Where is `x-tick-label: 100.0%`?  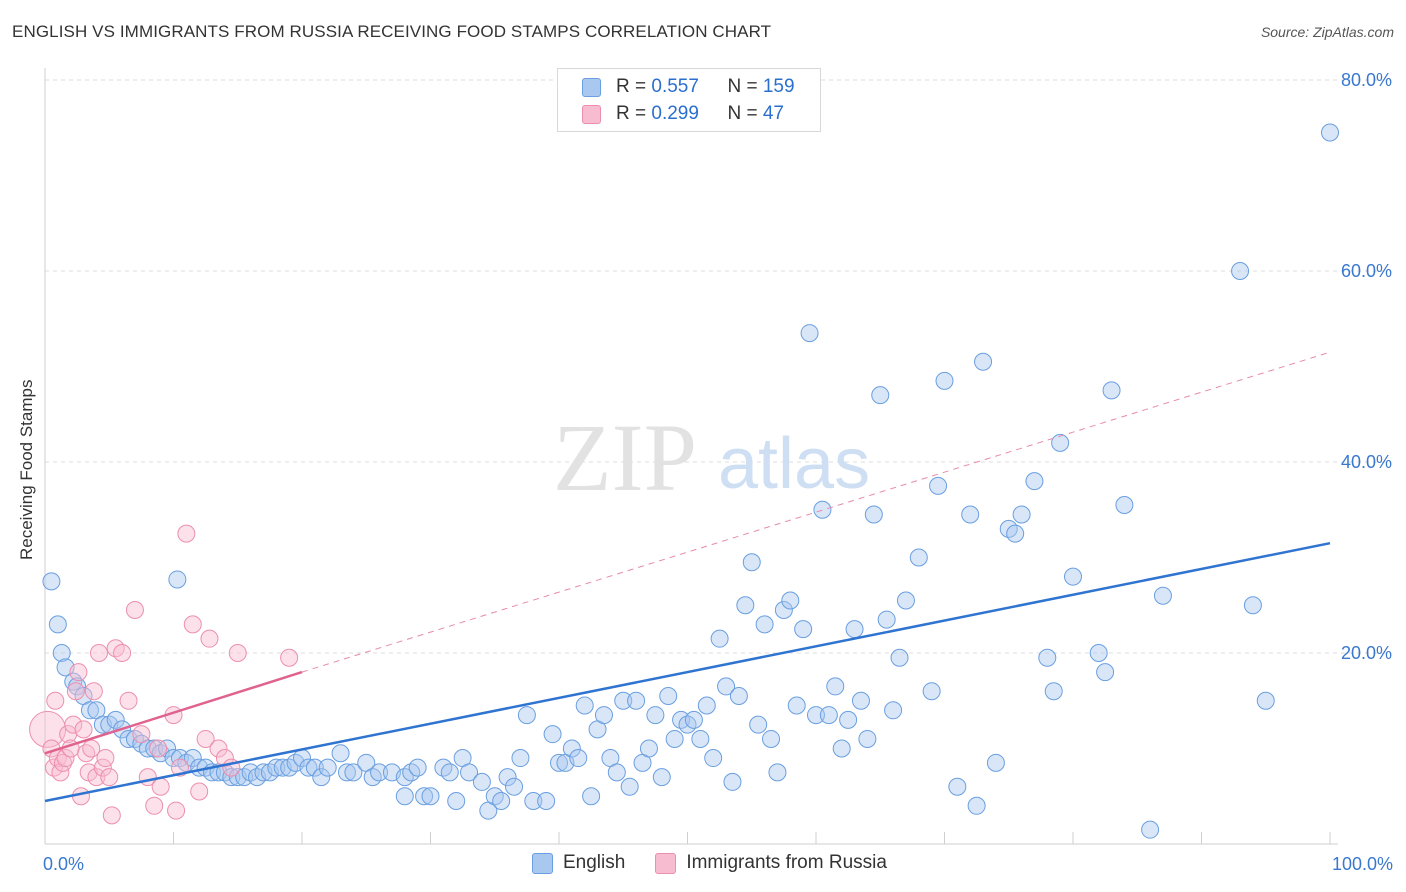 x-tick-label: 100.0% is located at coordinates (1362, 864).